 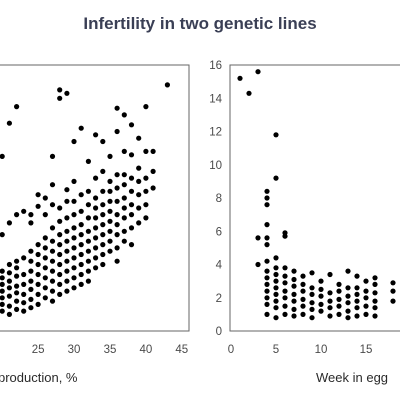 What do you see at coordinates (200, 23) in the screenshot?
I see `chart-title: Infertility in two genetic lines` at bounding box center [200, 23].